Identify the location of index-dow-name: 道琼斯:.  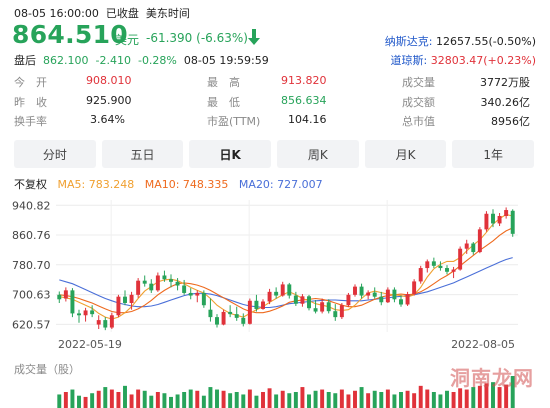
(409, 60).